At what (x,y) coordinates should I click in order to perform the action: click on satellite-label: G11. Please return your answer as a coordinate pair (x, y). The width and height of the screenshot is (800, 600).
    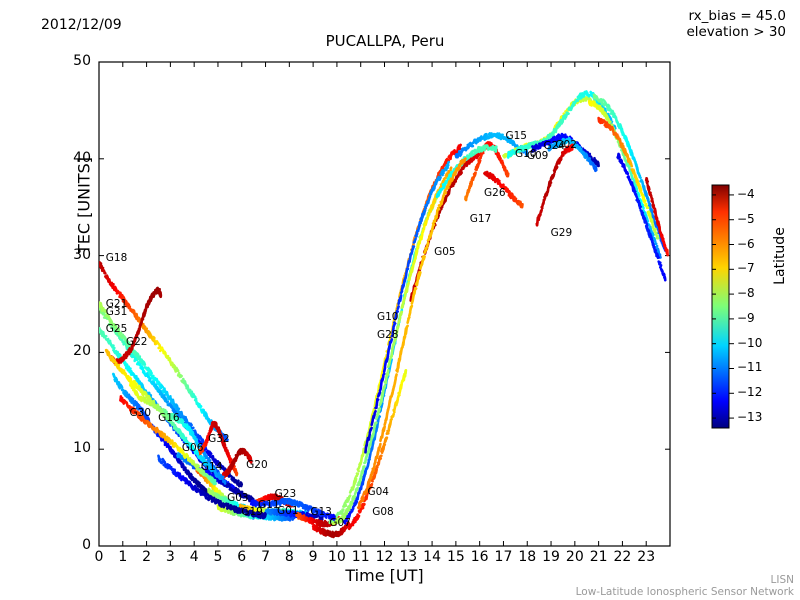
    Looking at the image, I should click on (269, 505).